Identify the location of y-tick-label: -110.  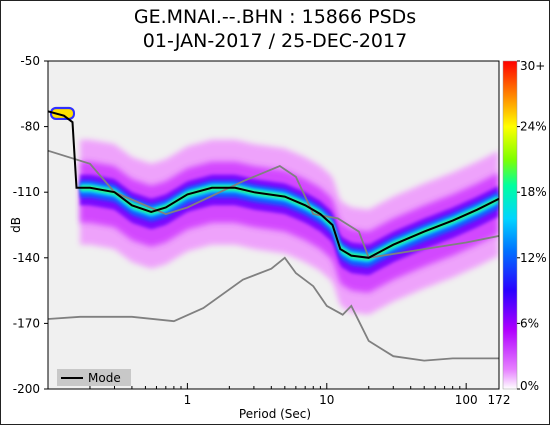
(26, 192).